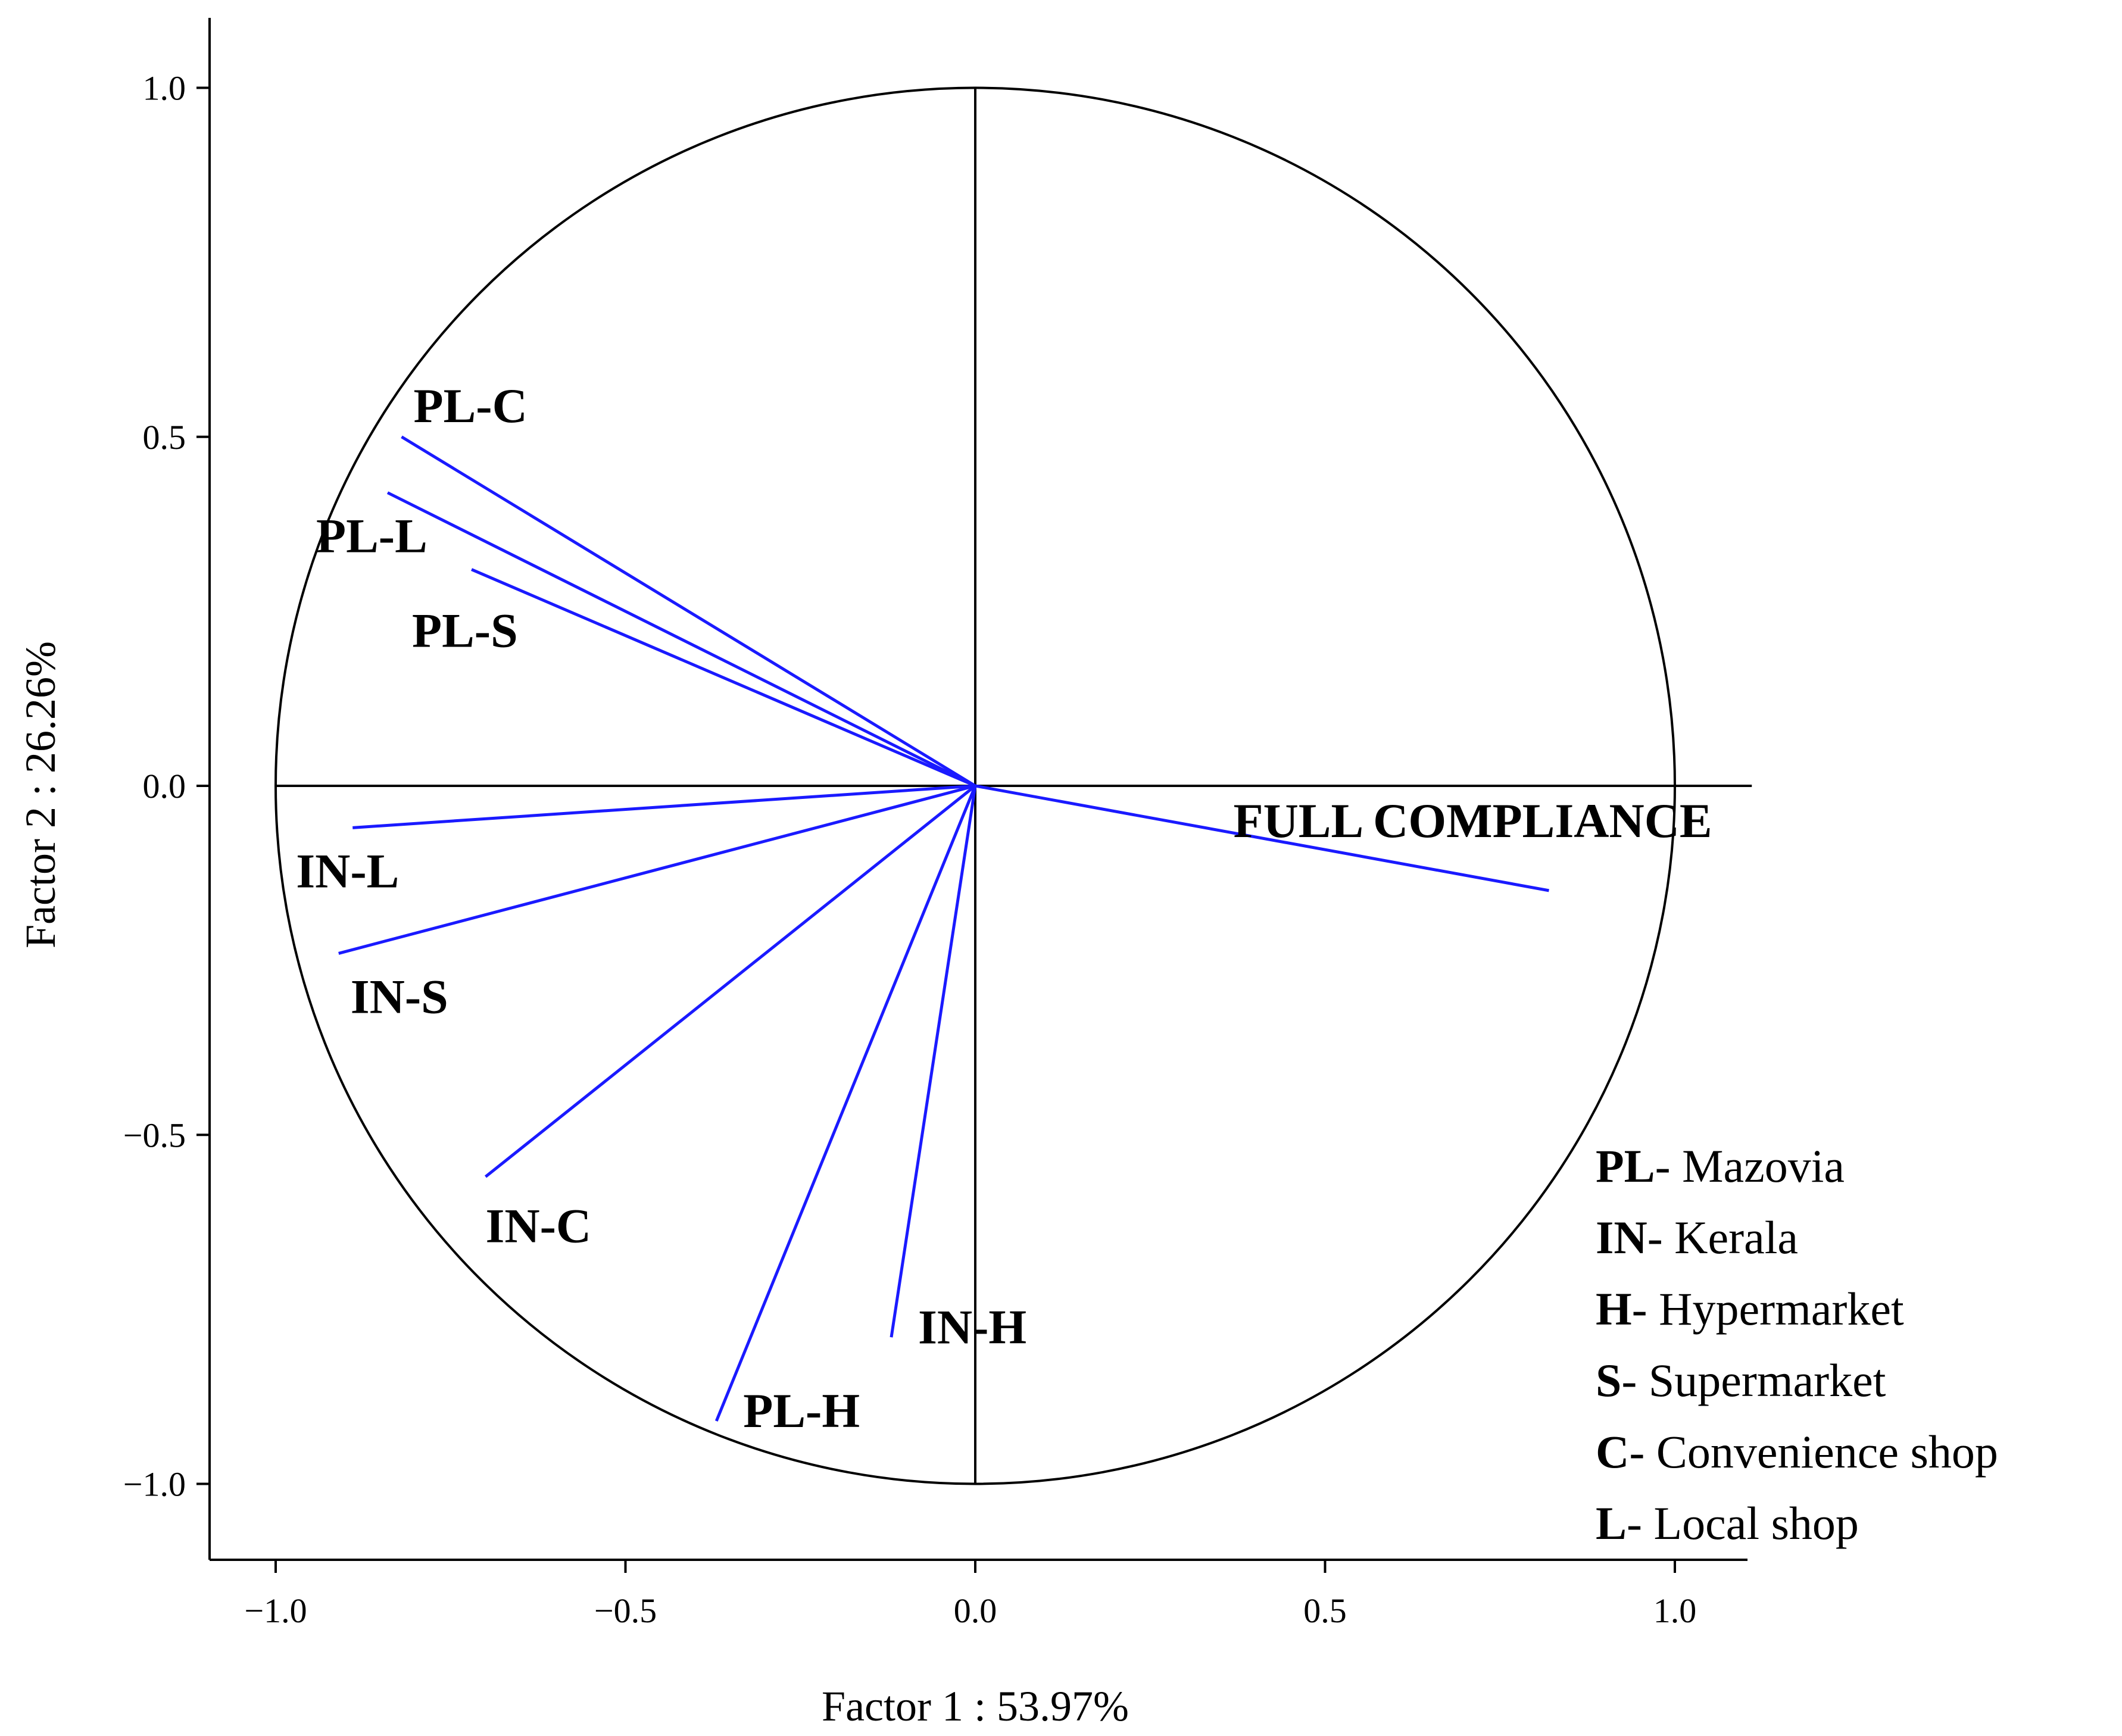 Image resolution: width=2122 pixels, height=1736 pixels. I want to click on vector-label: PL-H, so click(801, 1411).